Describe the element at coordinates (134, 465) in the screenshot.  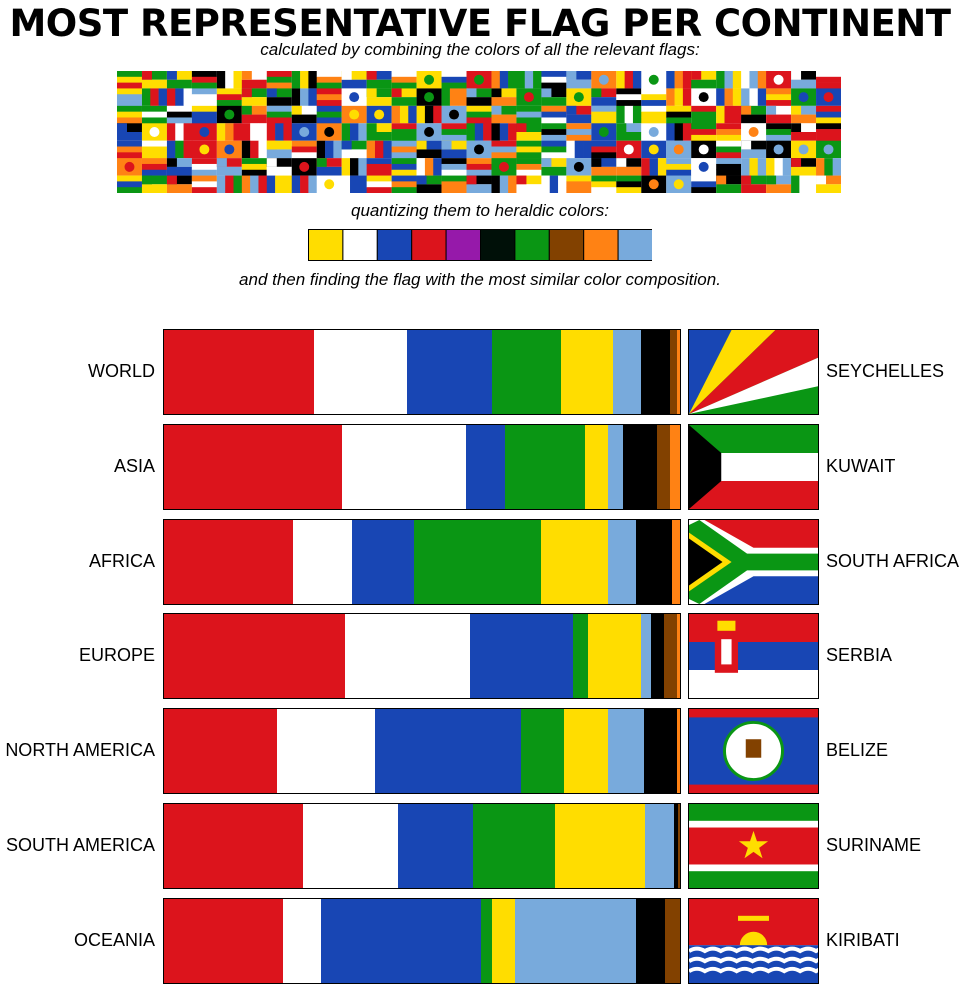
I see `continent-label: ASIA` at that location.